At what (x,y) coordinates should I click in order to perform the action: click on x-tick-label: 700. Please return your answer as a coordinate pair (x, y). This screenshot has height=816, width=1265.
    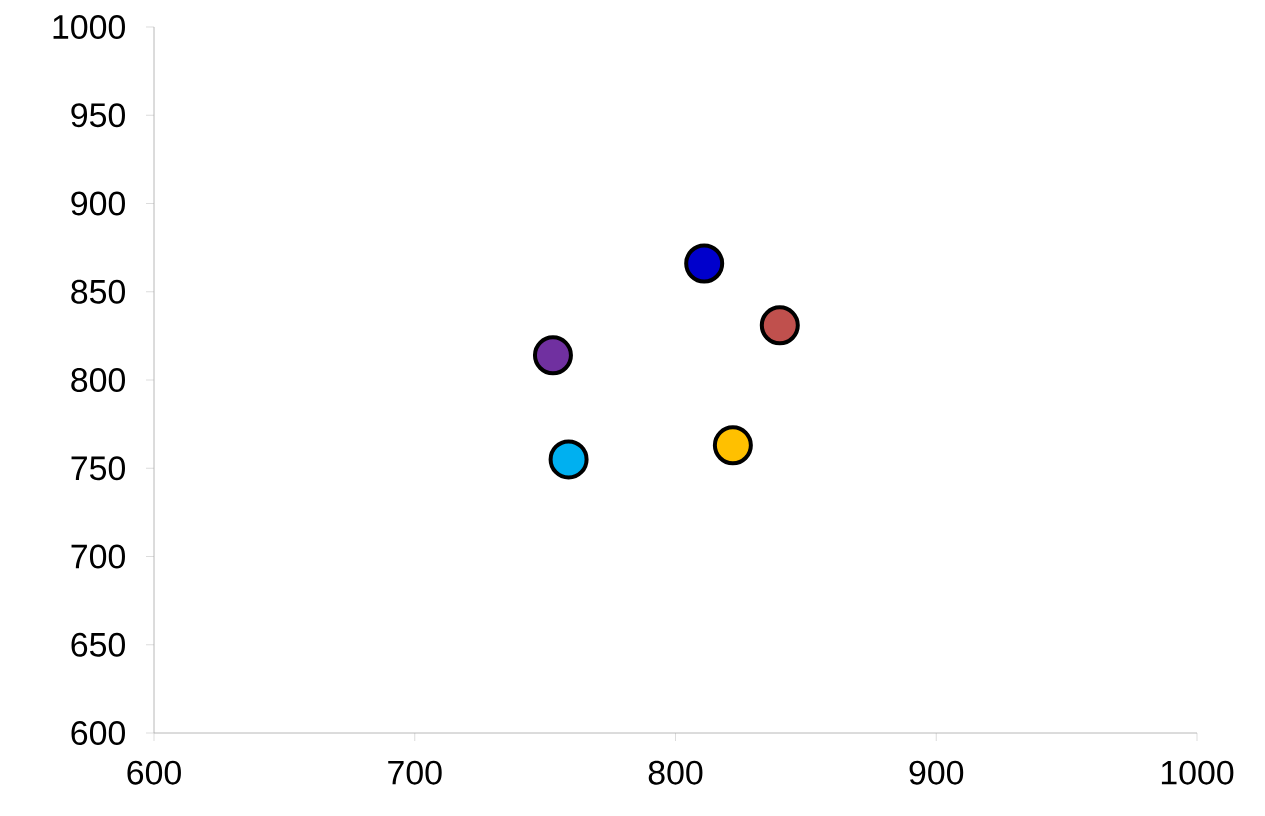
    Looking at the image, I should click on (415, 772).